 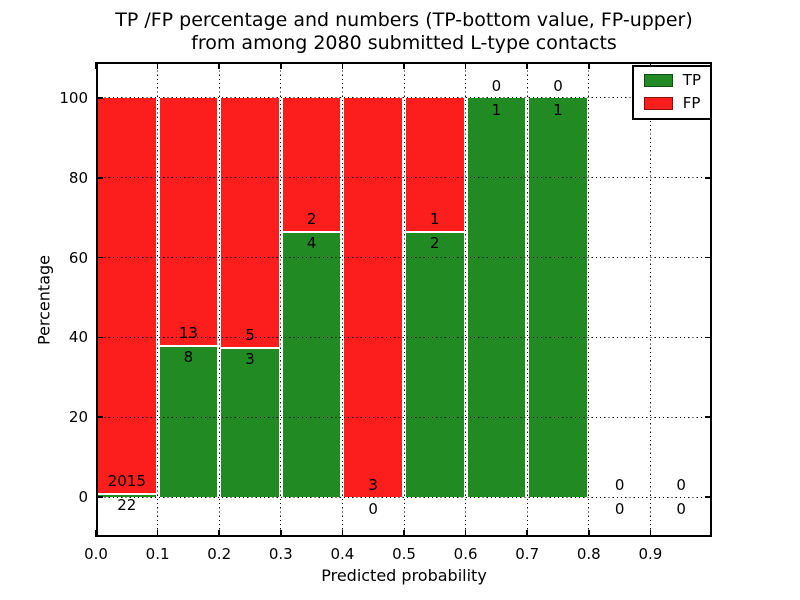 I want to click on tp-count-label: 8, so click(x=188, y=357).